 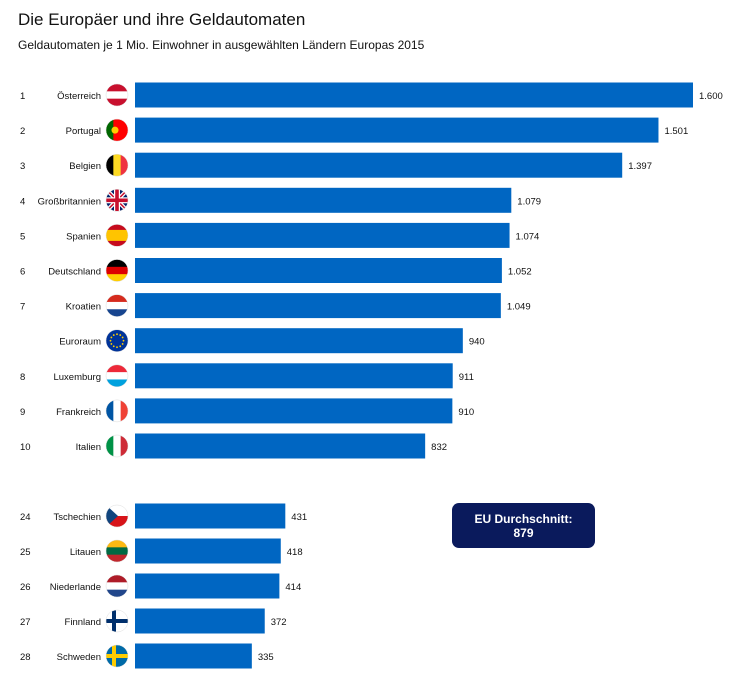 I want to click on value-label: 414, so click(x=293, y=587).